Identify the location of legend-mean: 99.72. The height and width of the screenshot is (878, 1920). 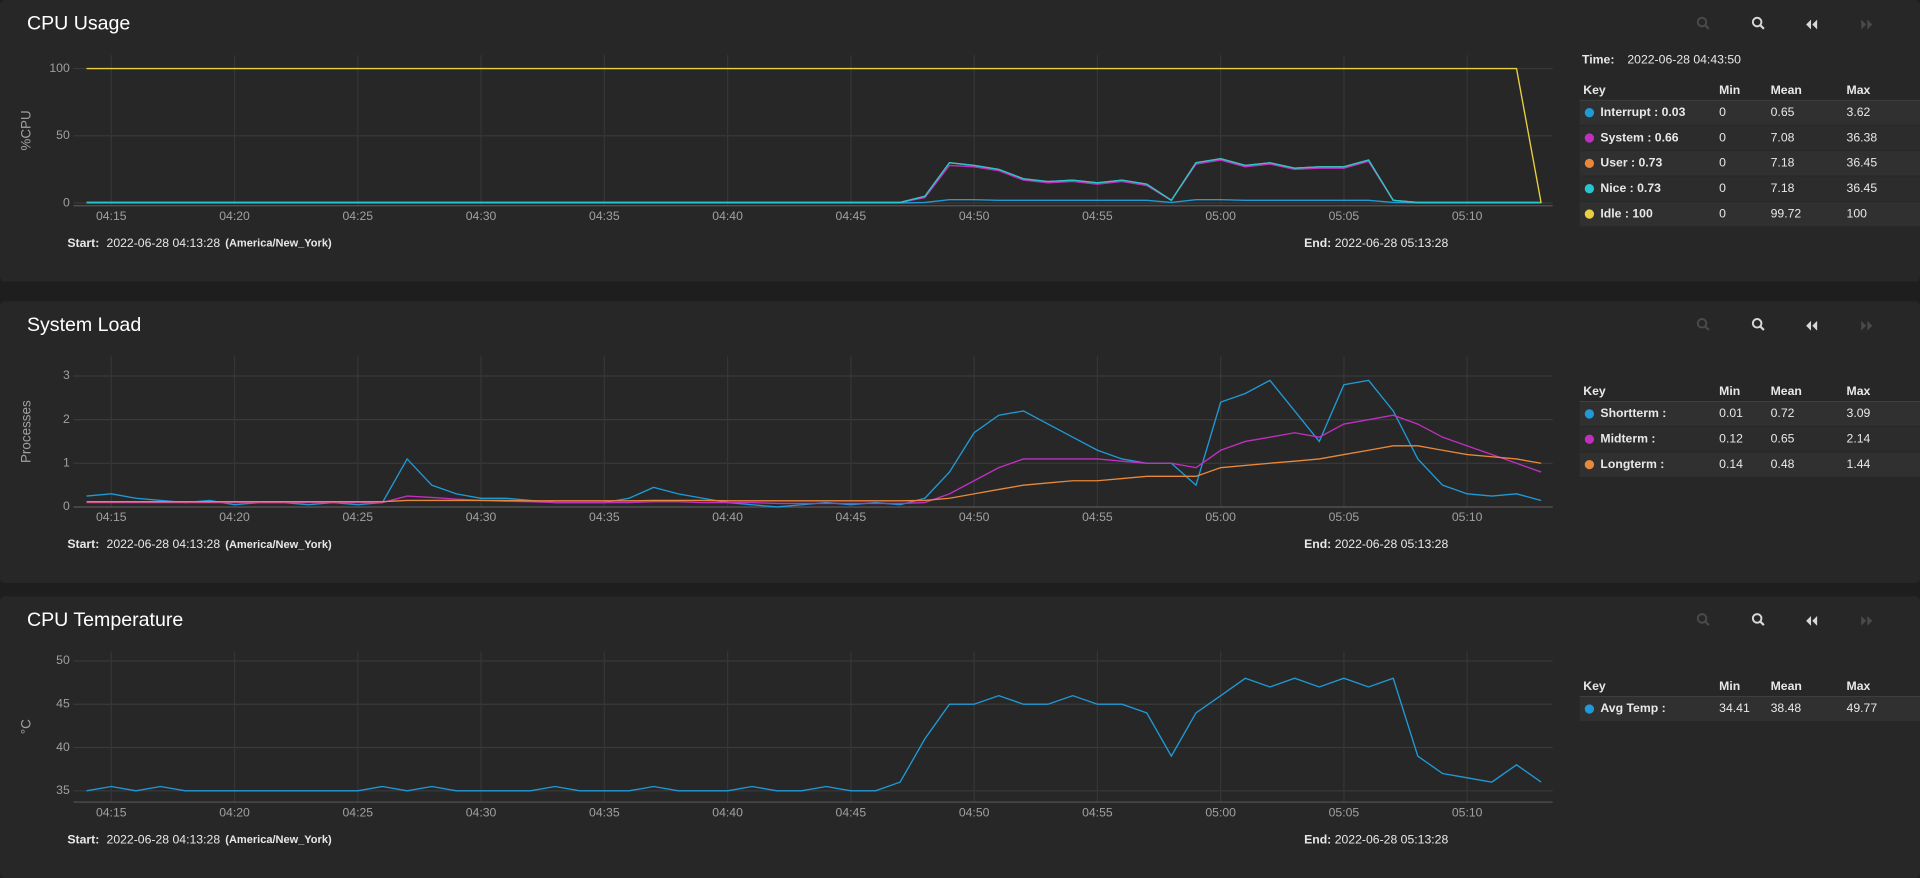
(1786, 213).